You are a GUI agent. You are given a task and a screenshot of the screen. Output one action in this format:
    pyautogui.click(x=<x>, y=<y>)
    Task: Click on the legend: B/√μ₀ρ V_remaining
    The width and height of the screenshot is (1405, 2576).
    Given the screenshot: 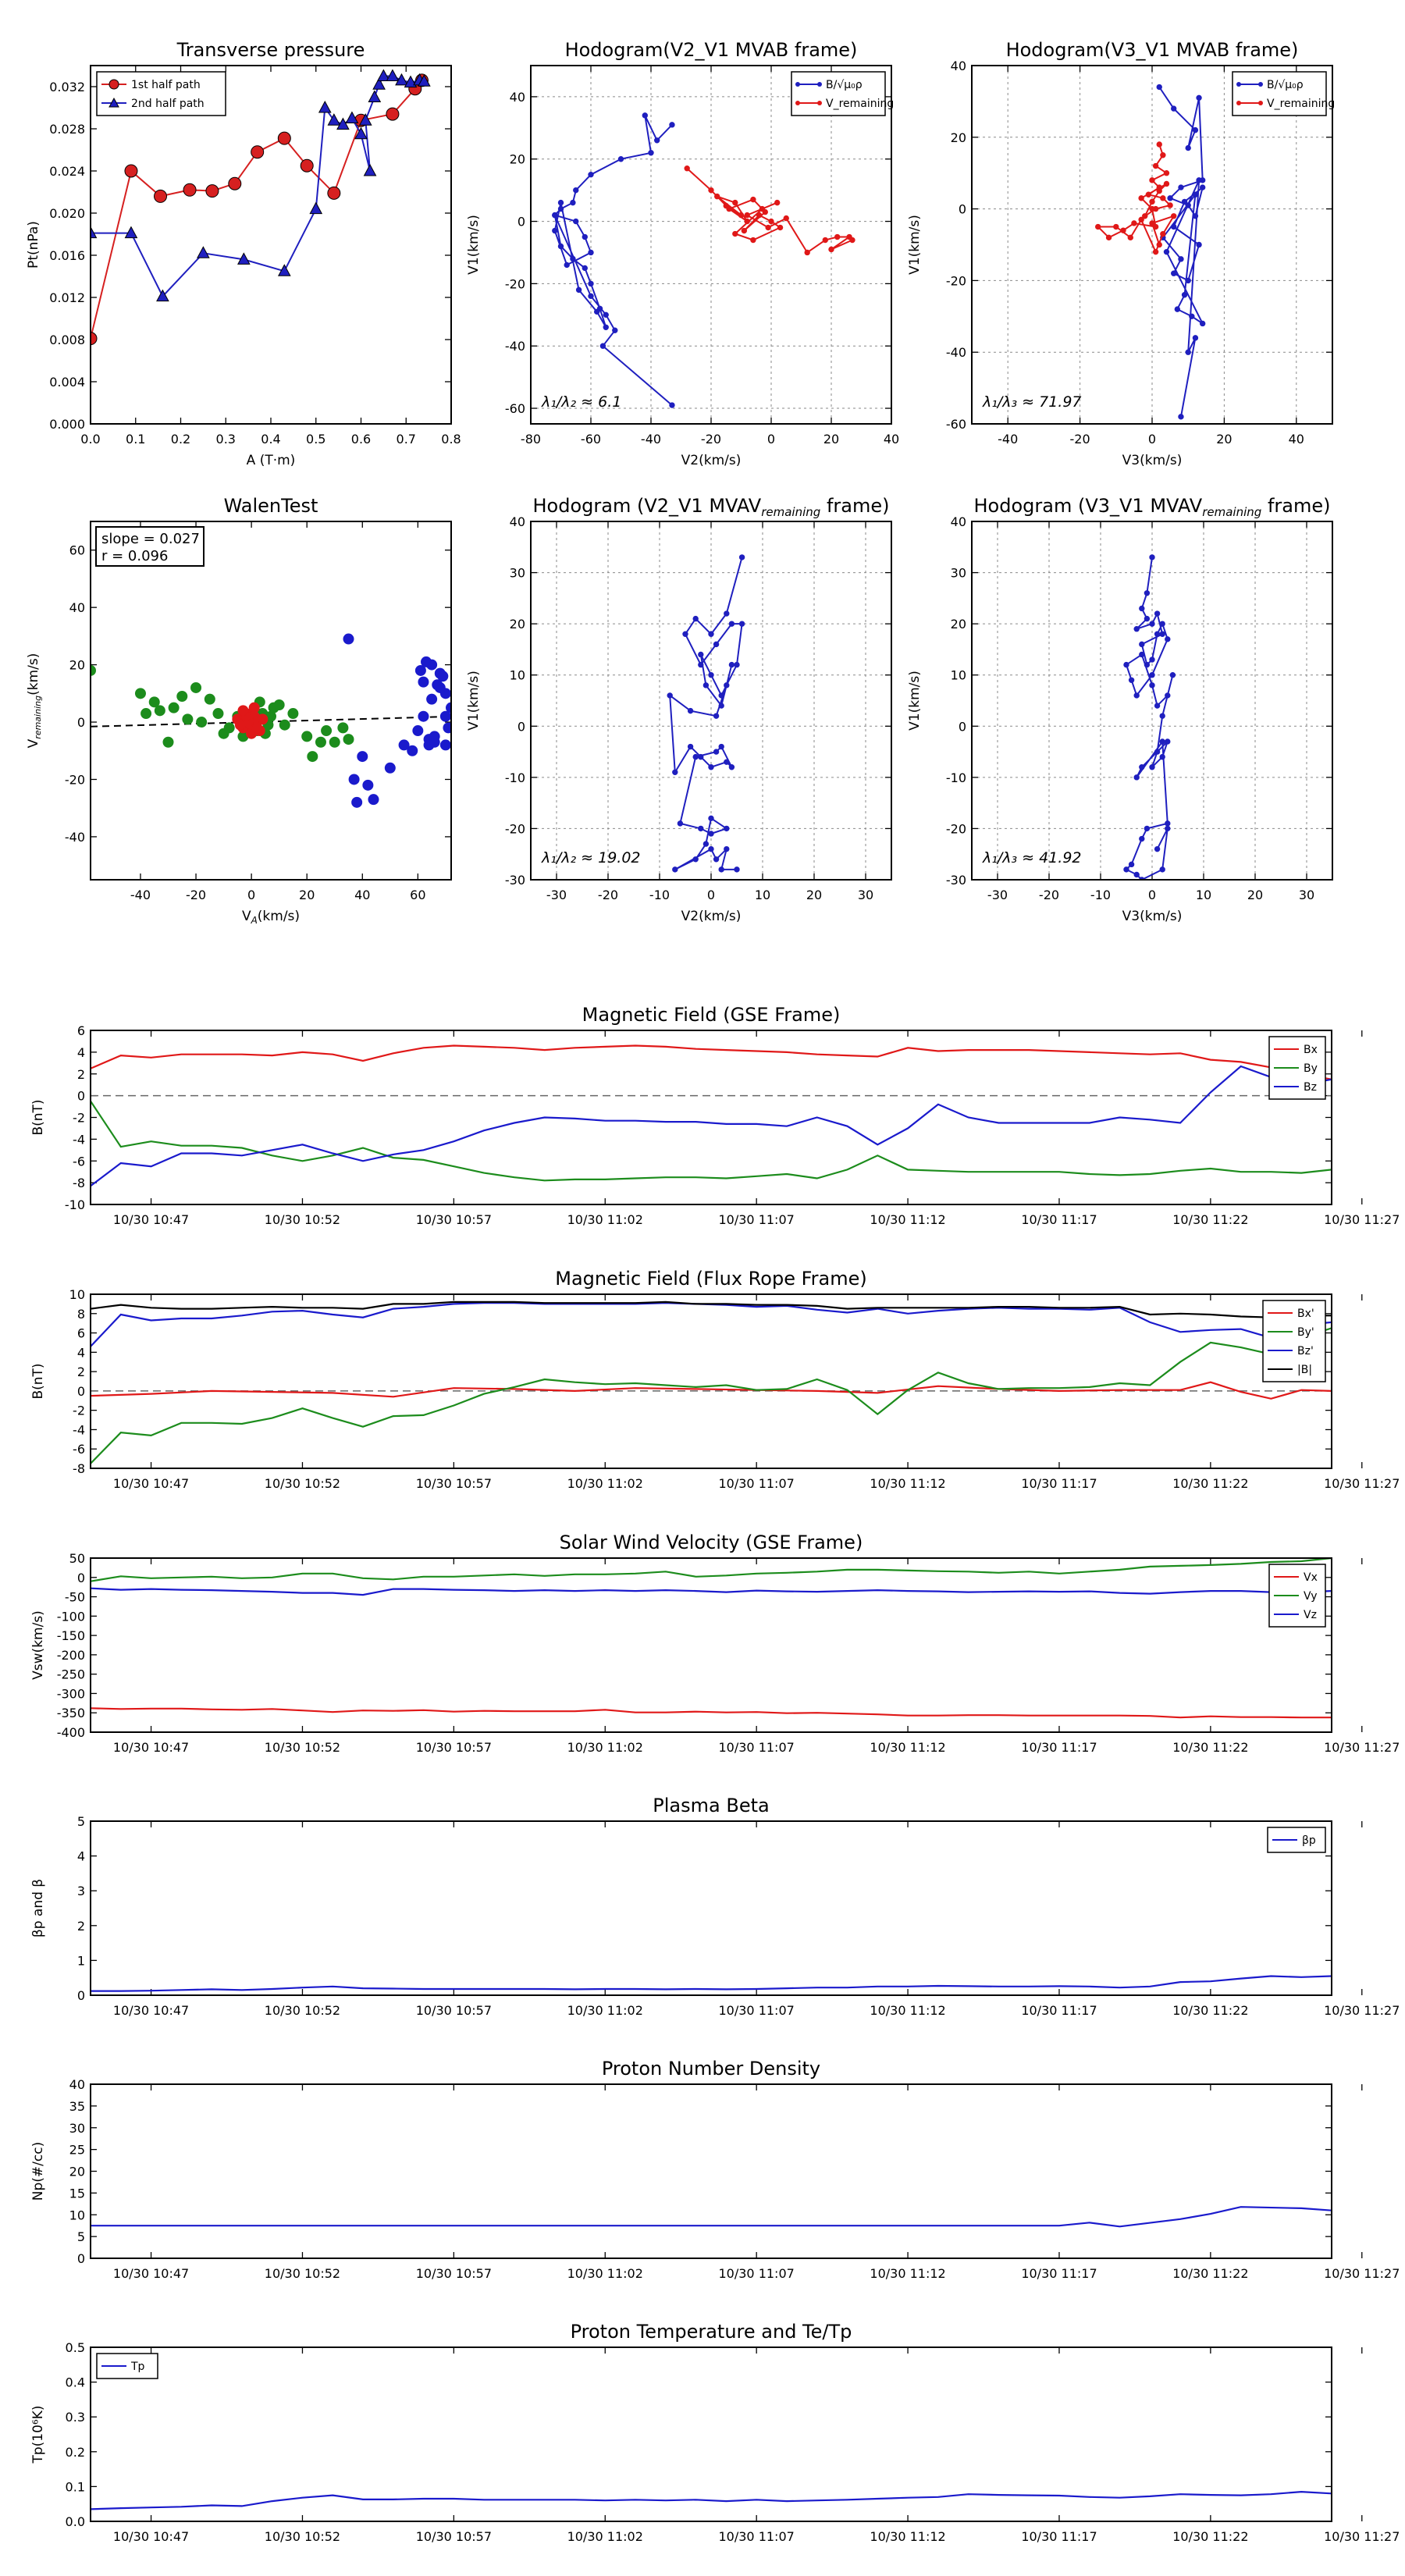 What is the action you would take?
    pyautogui.click(x=1284, y=93)
    